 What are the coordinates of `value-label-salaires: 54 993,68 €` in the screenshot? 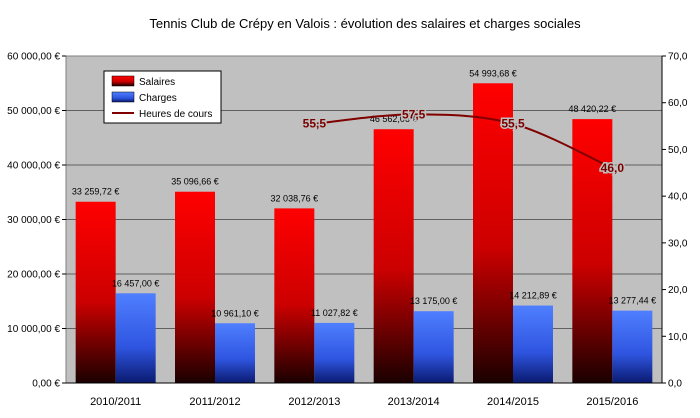 It's located at (493, 73).